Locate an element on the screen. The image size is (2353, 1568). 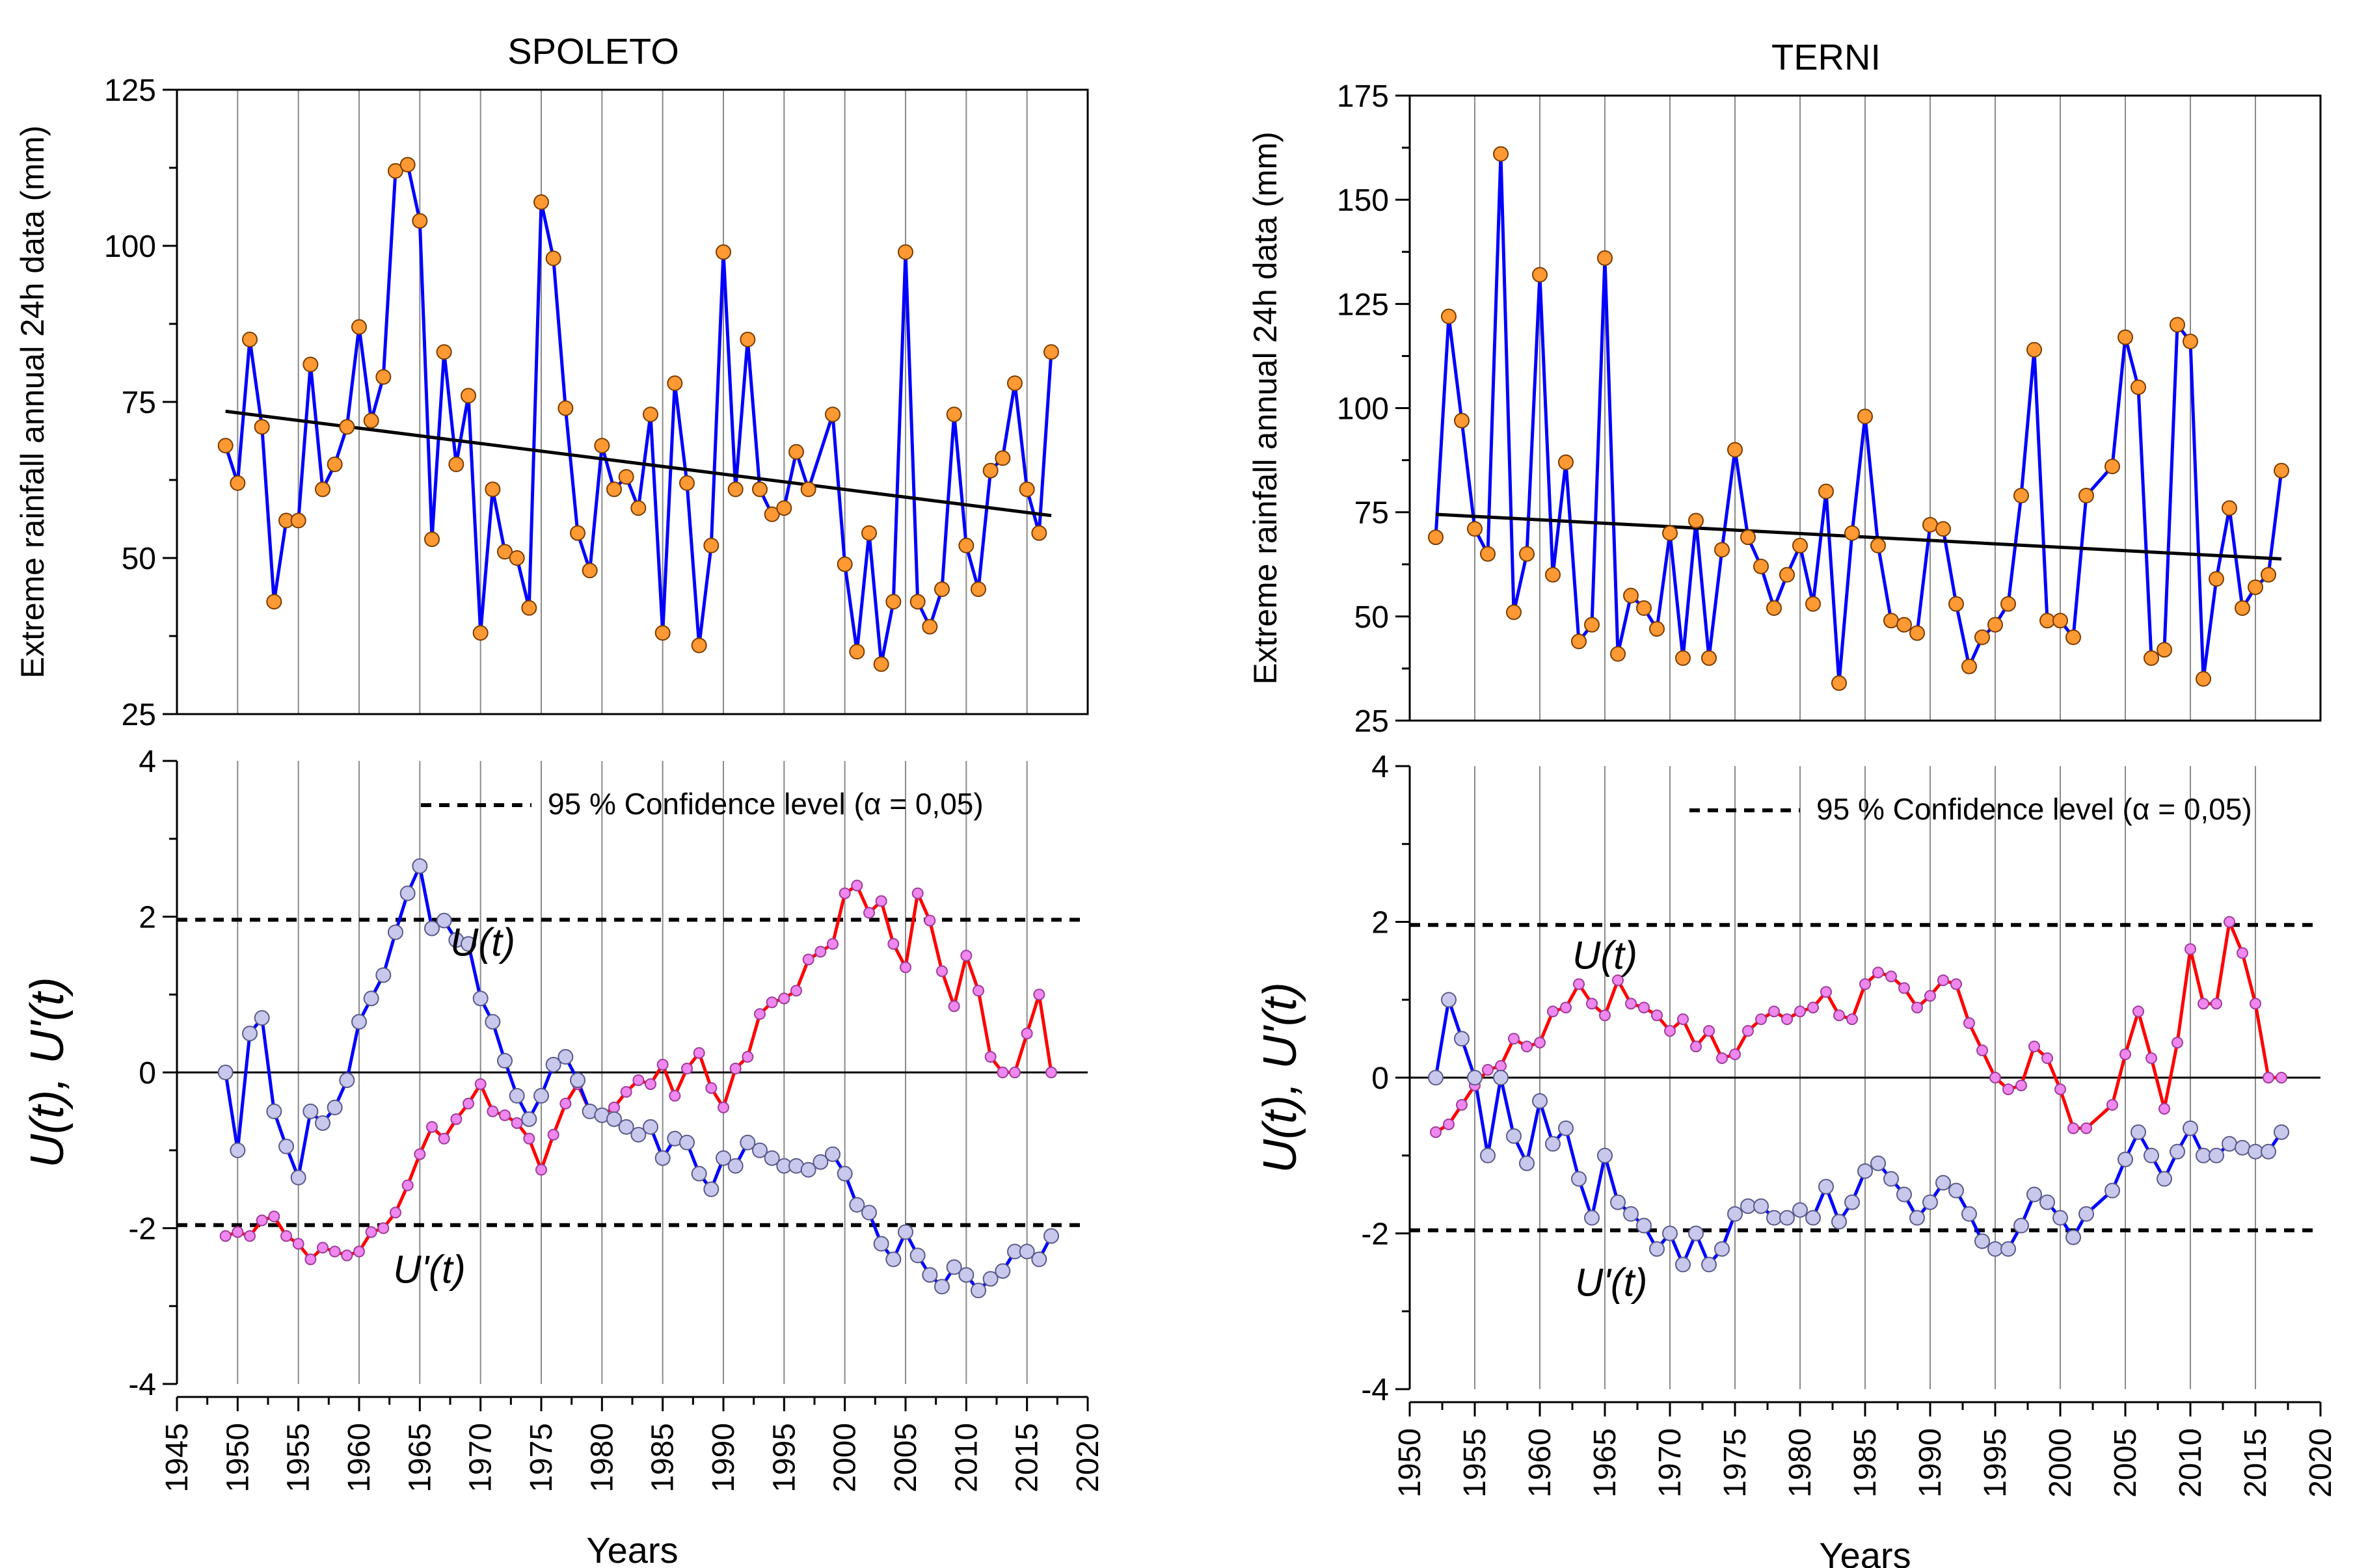
uprime-curve-label: U'(t) is located at coordinates (429, 1269).